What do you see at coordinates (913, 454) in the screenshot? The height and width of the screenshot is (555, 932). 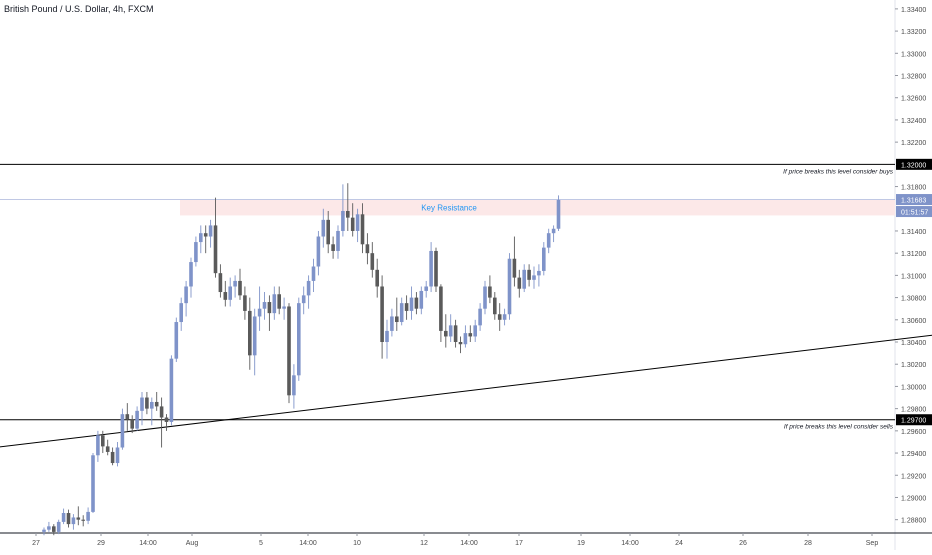 I see `y-tick-label: 1.29400` at bounding box center [913, 454].